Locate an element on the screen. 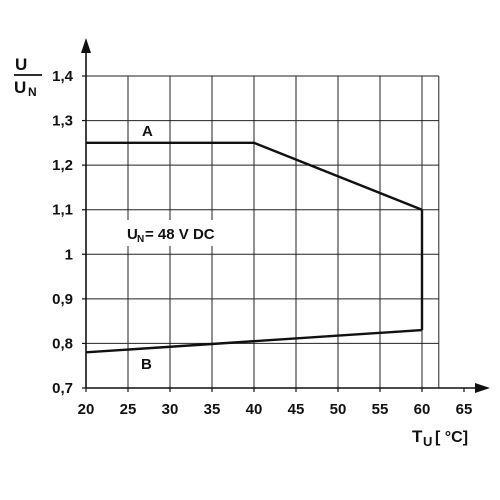 This screenshot has width=500, height=500. x-label-unit: [ °C] is located at coordinates (451, 437).